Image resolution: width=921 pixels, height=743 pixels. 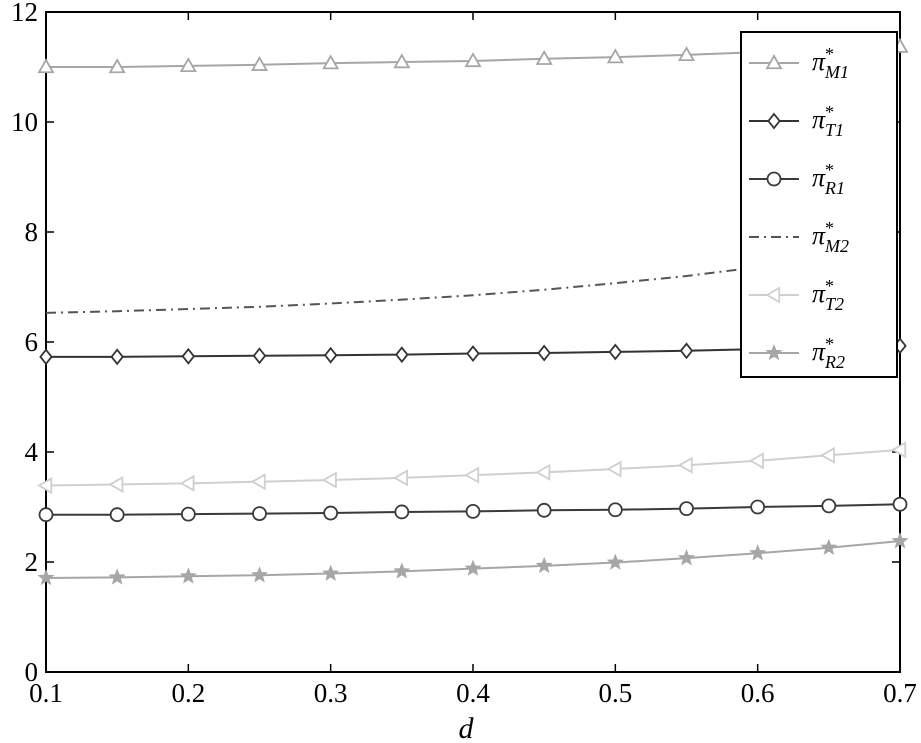 I want to click on legend: π* M1π* T1π* R1π* M2π* T2π* R2, so click(x=819, y=204).